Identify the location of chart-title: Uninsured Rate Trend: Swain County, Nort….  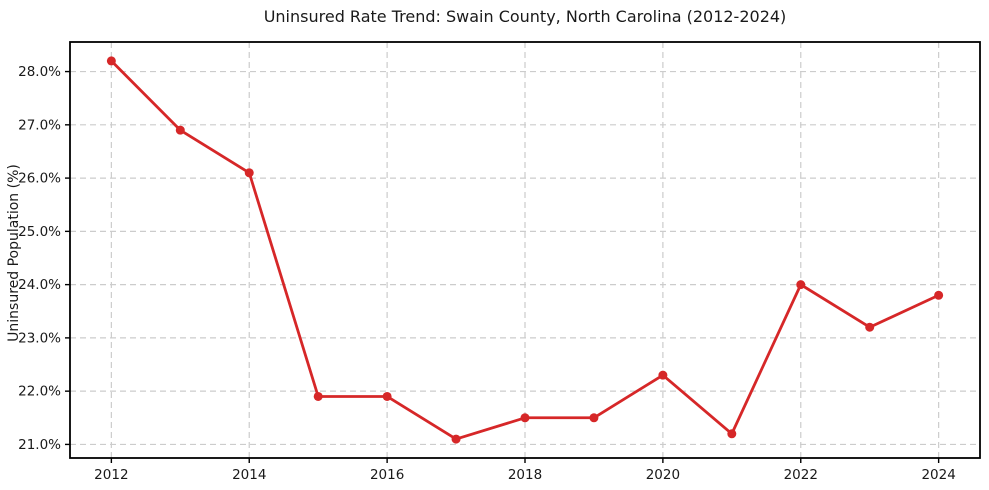
(525, 16).